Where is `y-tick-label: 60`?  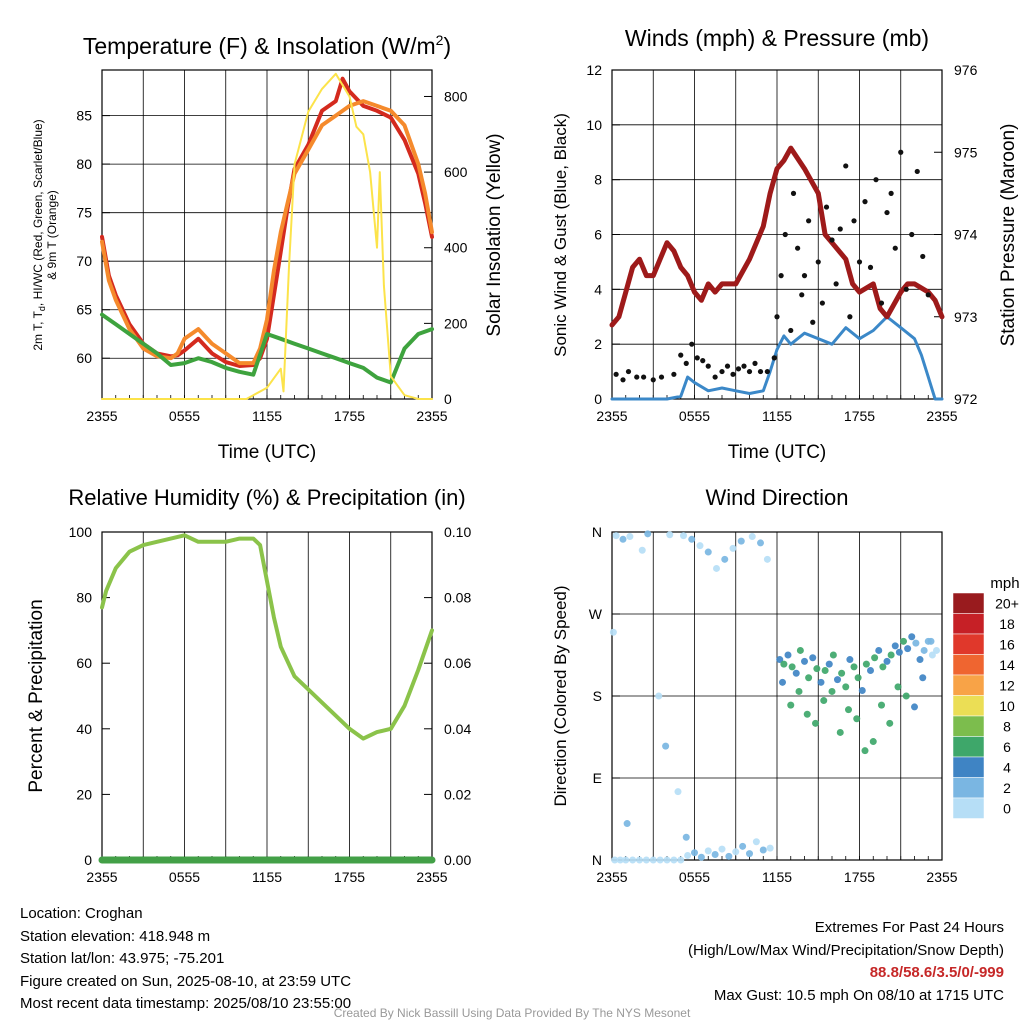 y-tick-label: 60 is located at coordinates (84, 663).